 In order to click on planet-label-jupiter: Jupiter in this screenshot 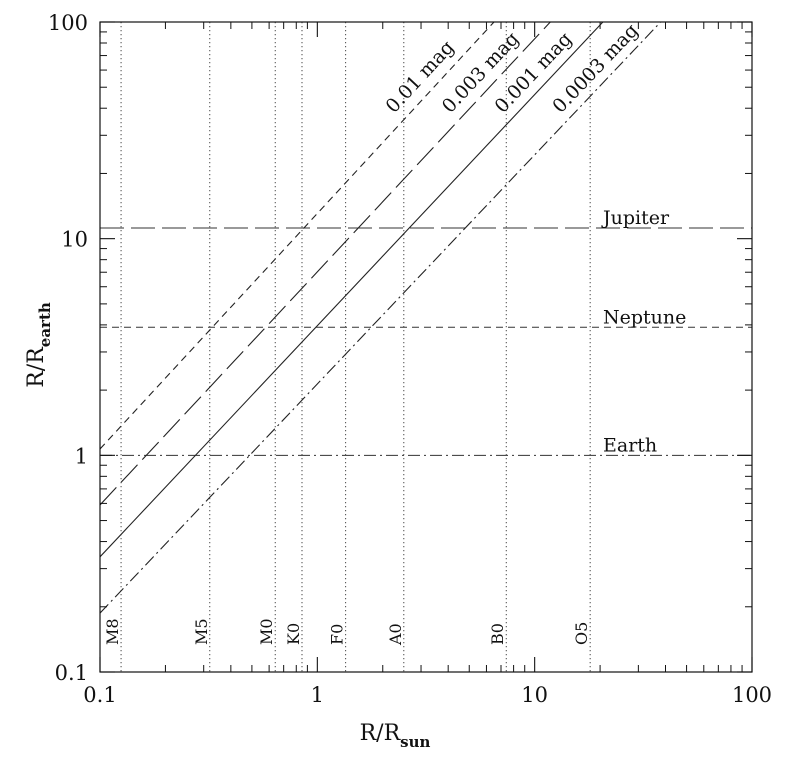, I will do `click(635, 218)`.